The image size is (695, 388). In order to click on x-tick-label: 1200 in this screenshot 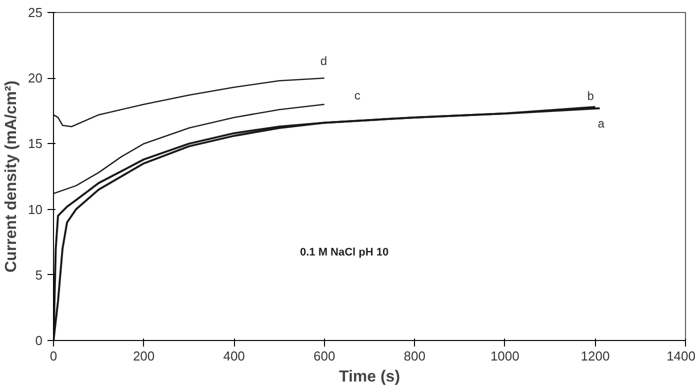, I will do `click(595, 356)`.